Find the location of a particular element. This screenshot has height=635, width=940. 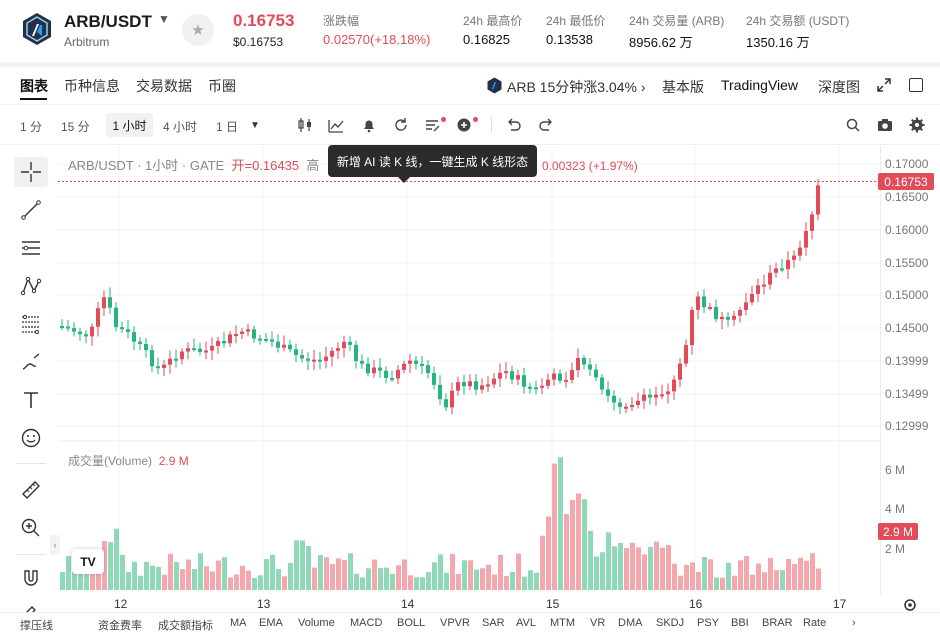

indicator-5: Volume is located at coordinates (316, 623).